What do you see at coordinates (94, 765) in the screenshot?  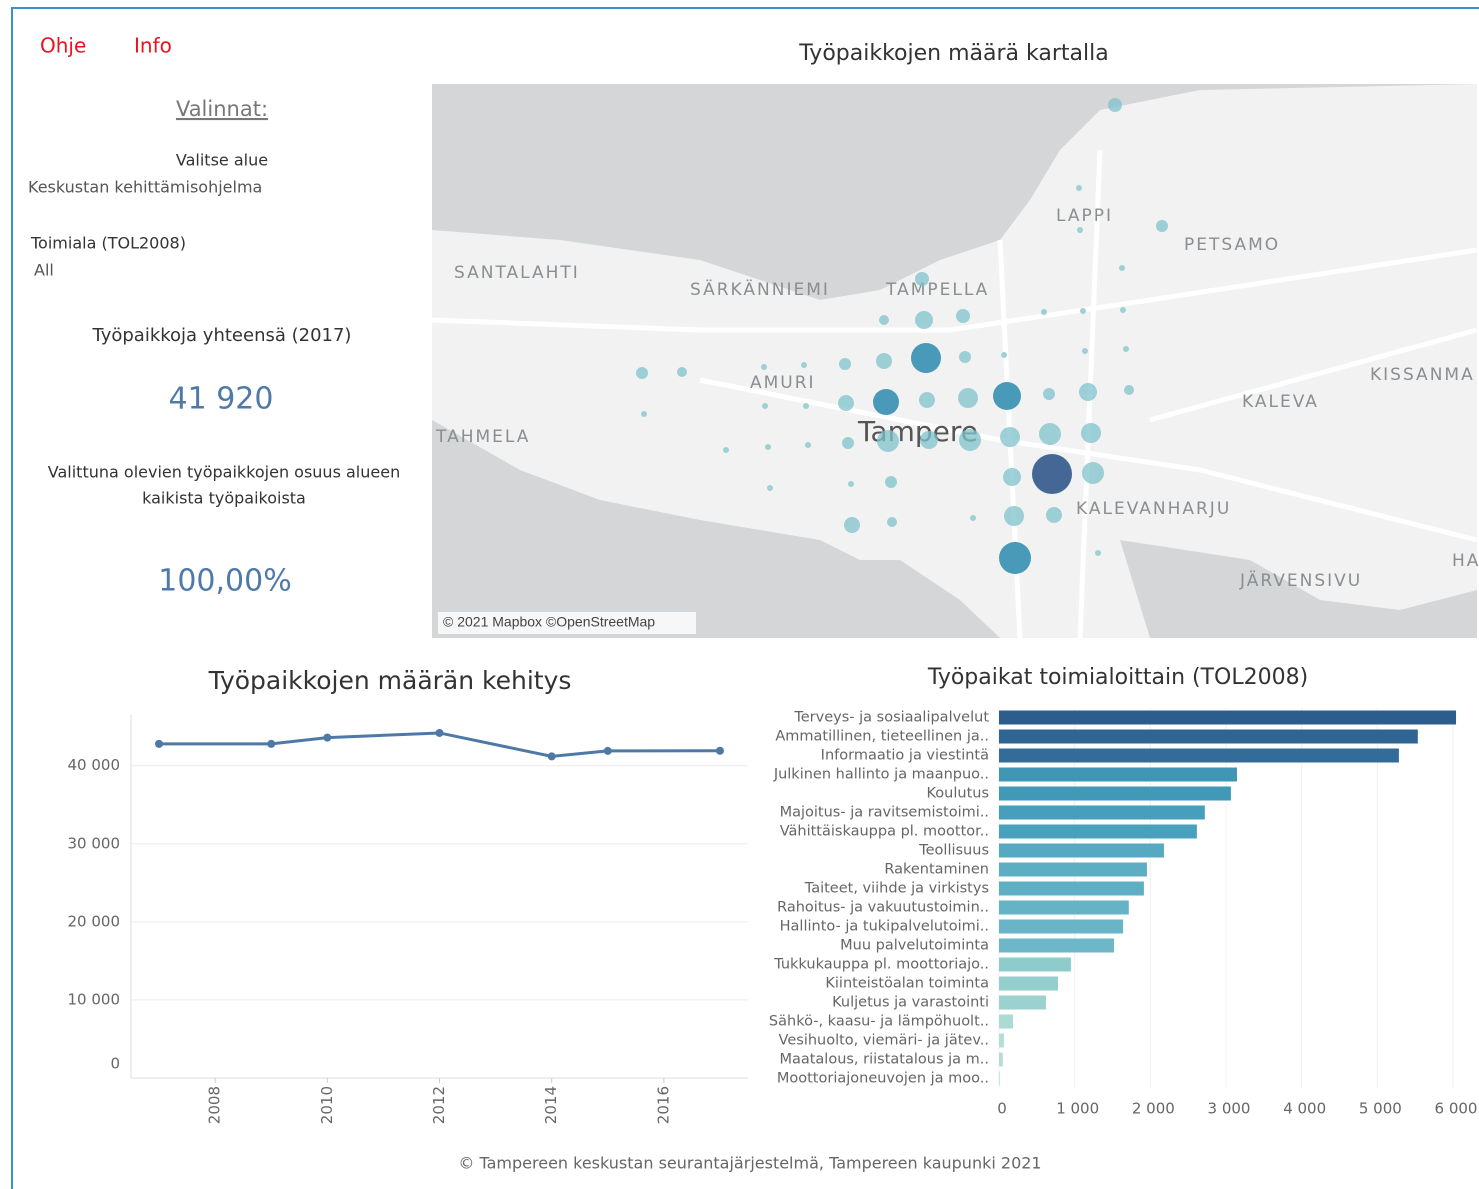 I see `y-tick-label: 40 000` at bounding box center [94, 765].